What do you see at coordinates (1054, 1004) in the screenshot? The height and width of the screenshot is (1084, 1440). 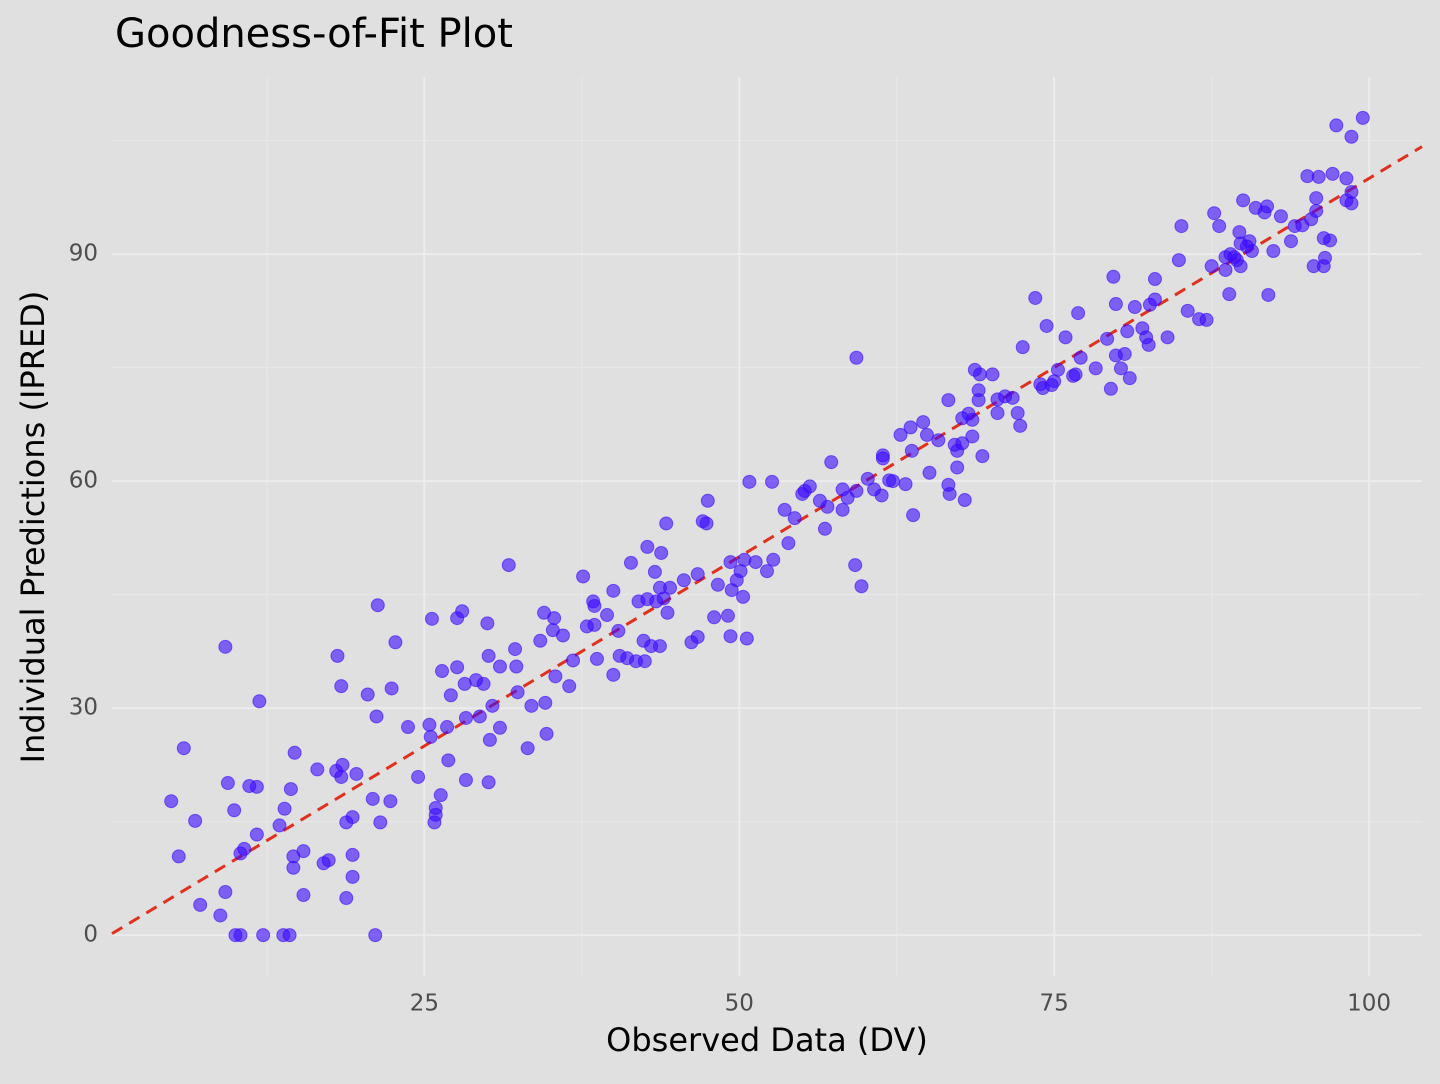 I see `x-tick-label: 75` at bounding box center [1054, 1004].